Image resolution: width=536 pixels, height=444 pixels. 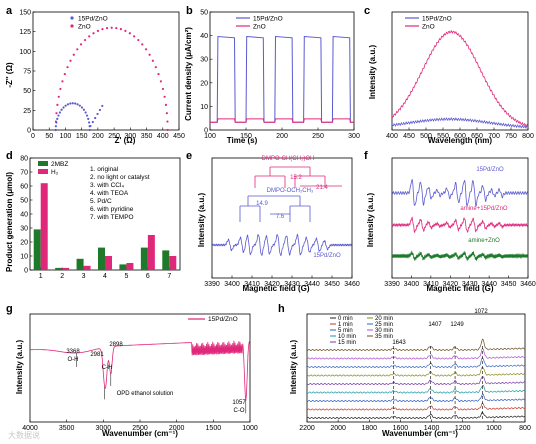 What do you see at coordinates (246, 136) in the screenshot?
I see `panel-b-xtick-label: 150` at bounding box center [246, 136].